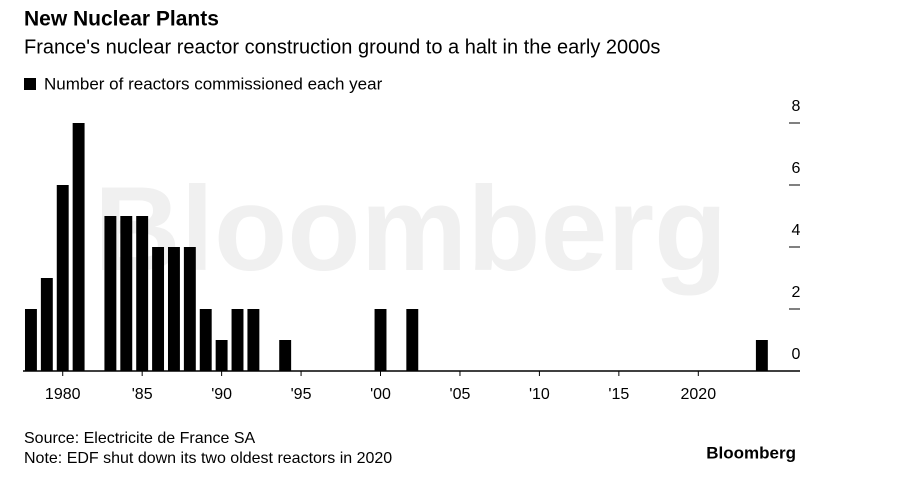 Image resolution: width=922 pixels, height=478 pixels. I want to click on x-tick-label: '05, so click(460, 394).